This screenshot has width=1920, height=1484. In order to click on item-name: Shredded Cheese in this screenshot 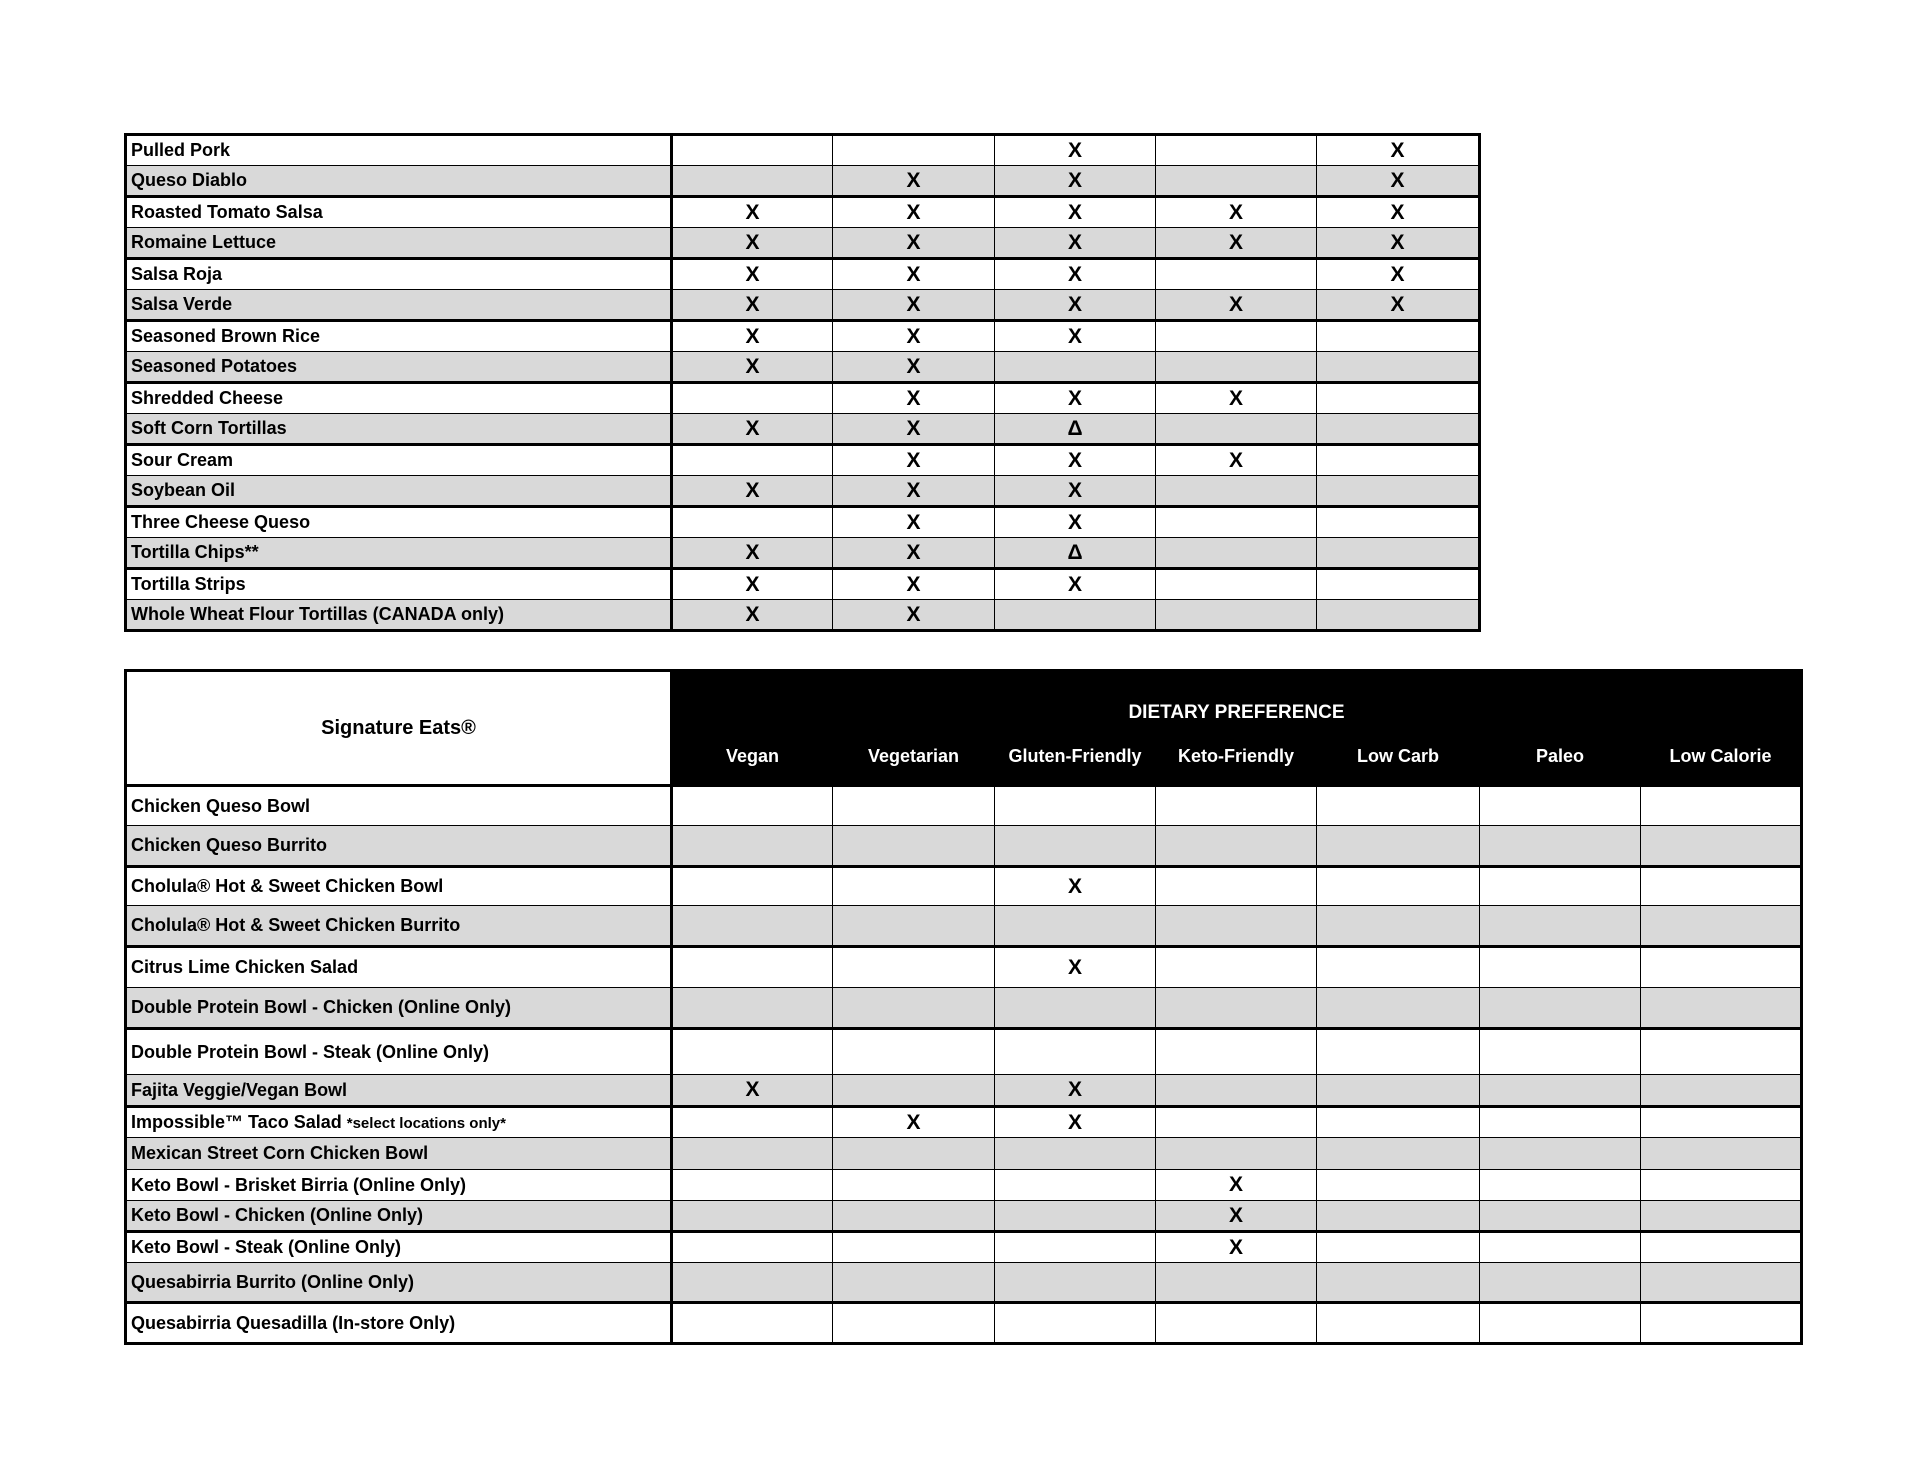, I will do `click(399, 398)`.